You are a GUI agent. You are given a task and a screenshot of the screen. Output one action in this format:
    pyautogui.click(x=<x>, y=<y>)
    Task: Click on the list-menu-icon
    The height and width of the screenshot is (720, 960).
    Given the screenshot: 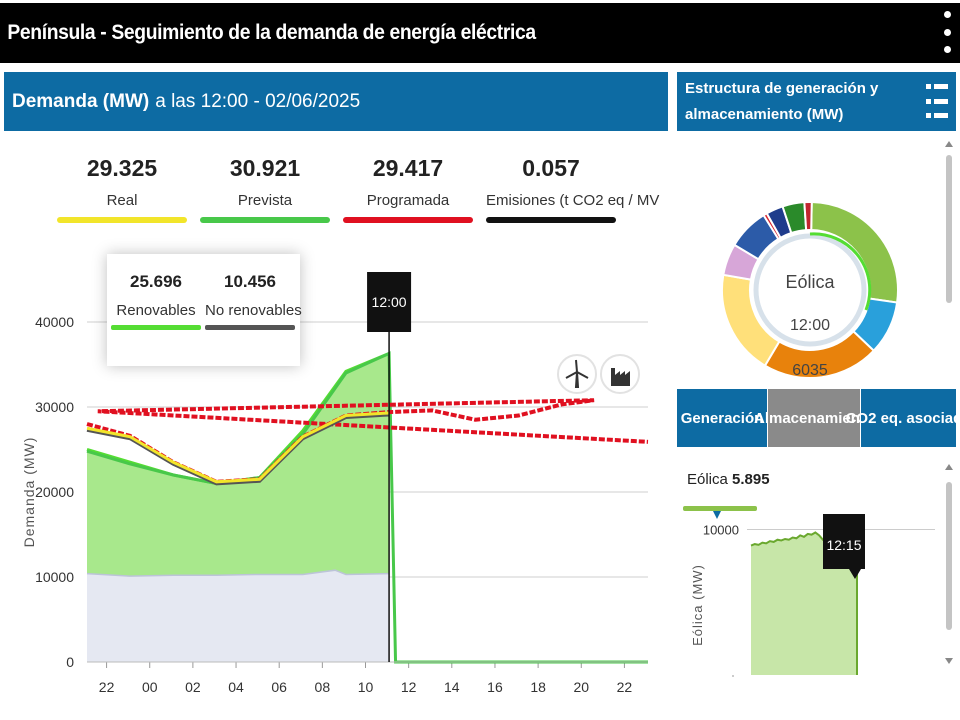 What is the action you would take?
    pyautogui.click(x=937, y=101)
    